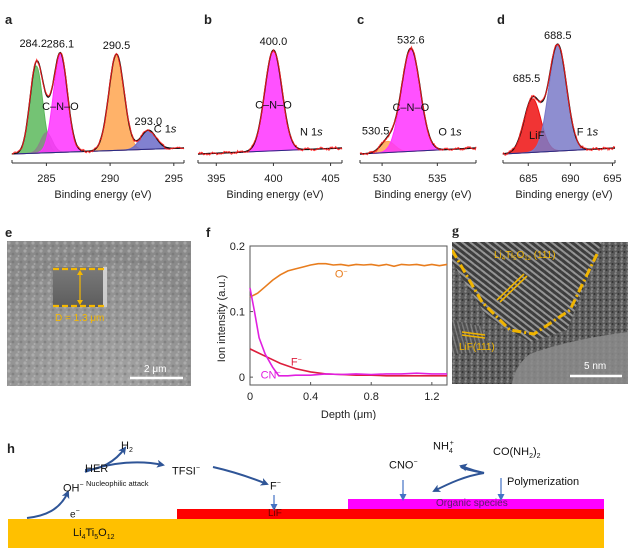 This screenshot has height=553, width=640. Describe the element at coordinates (410, 108) in the screenshot. I see `bond-annotation-c: C–N–O` at that location.